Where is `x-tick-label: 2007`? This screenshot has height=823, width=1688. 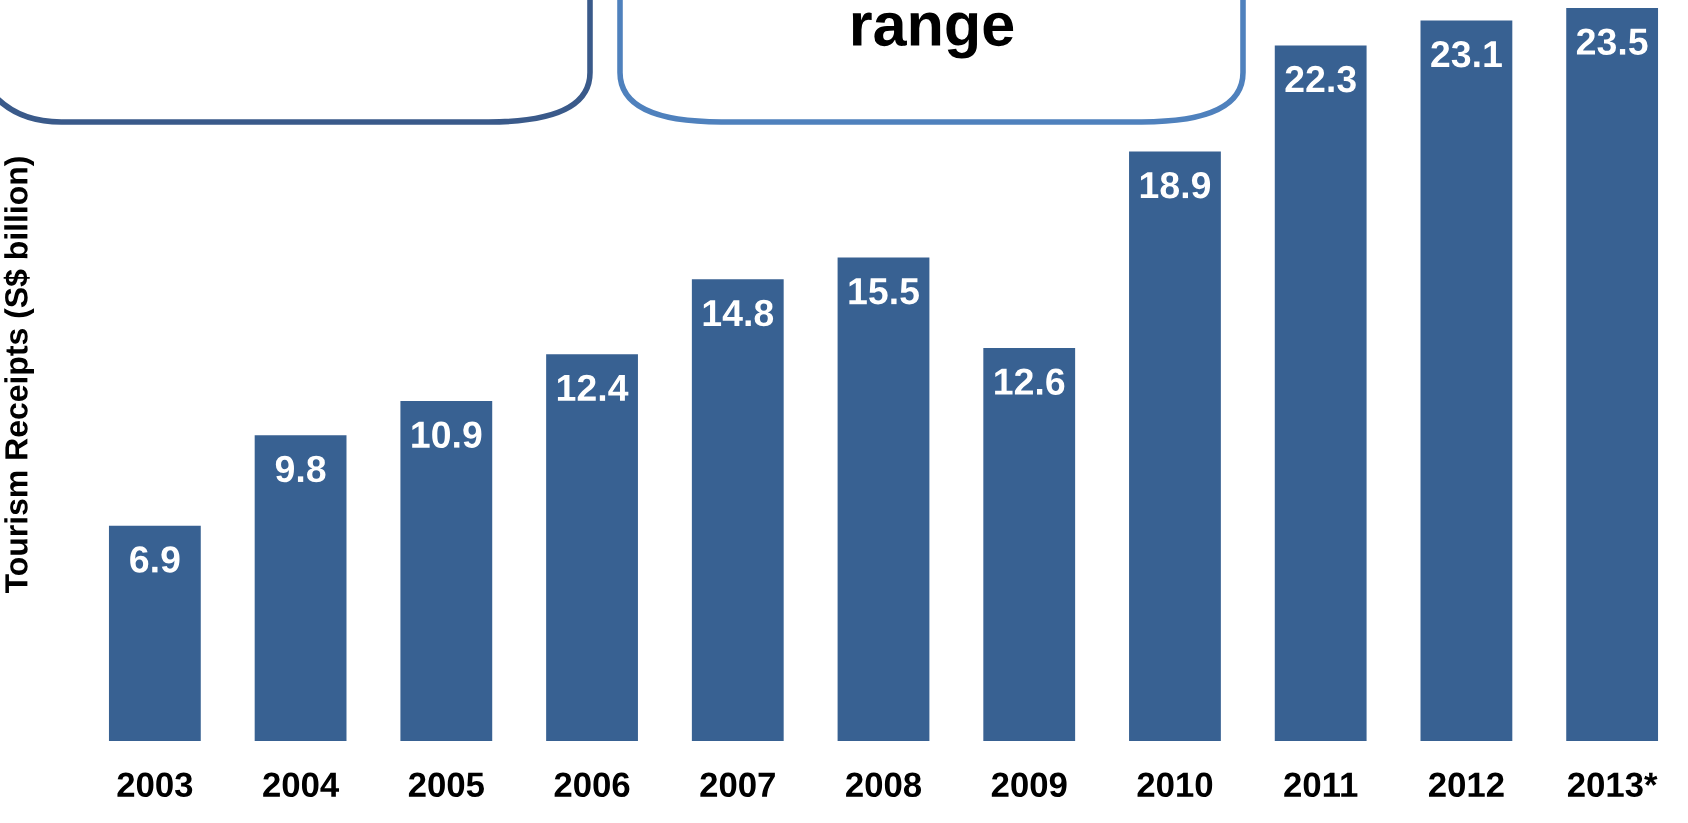
x-tick-label: 2007 is located at coordinates (737, 785).